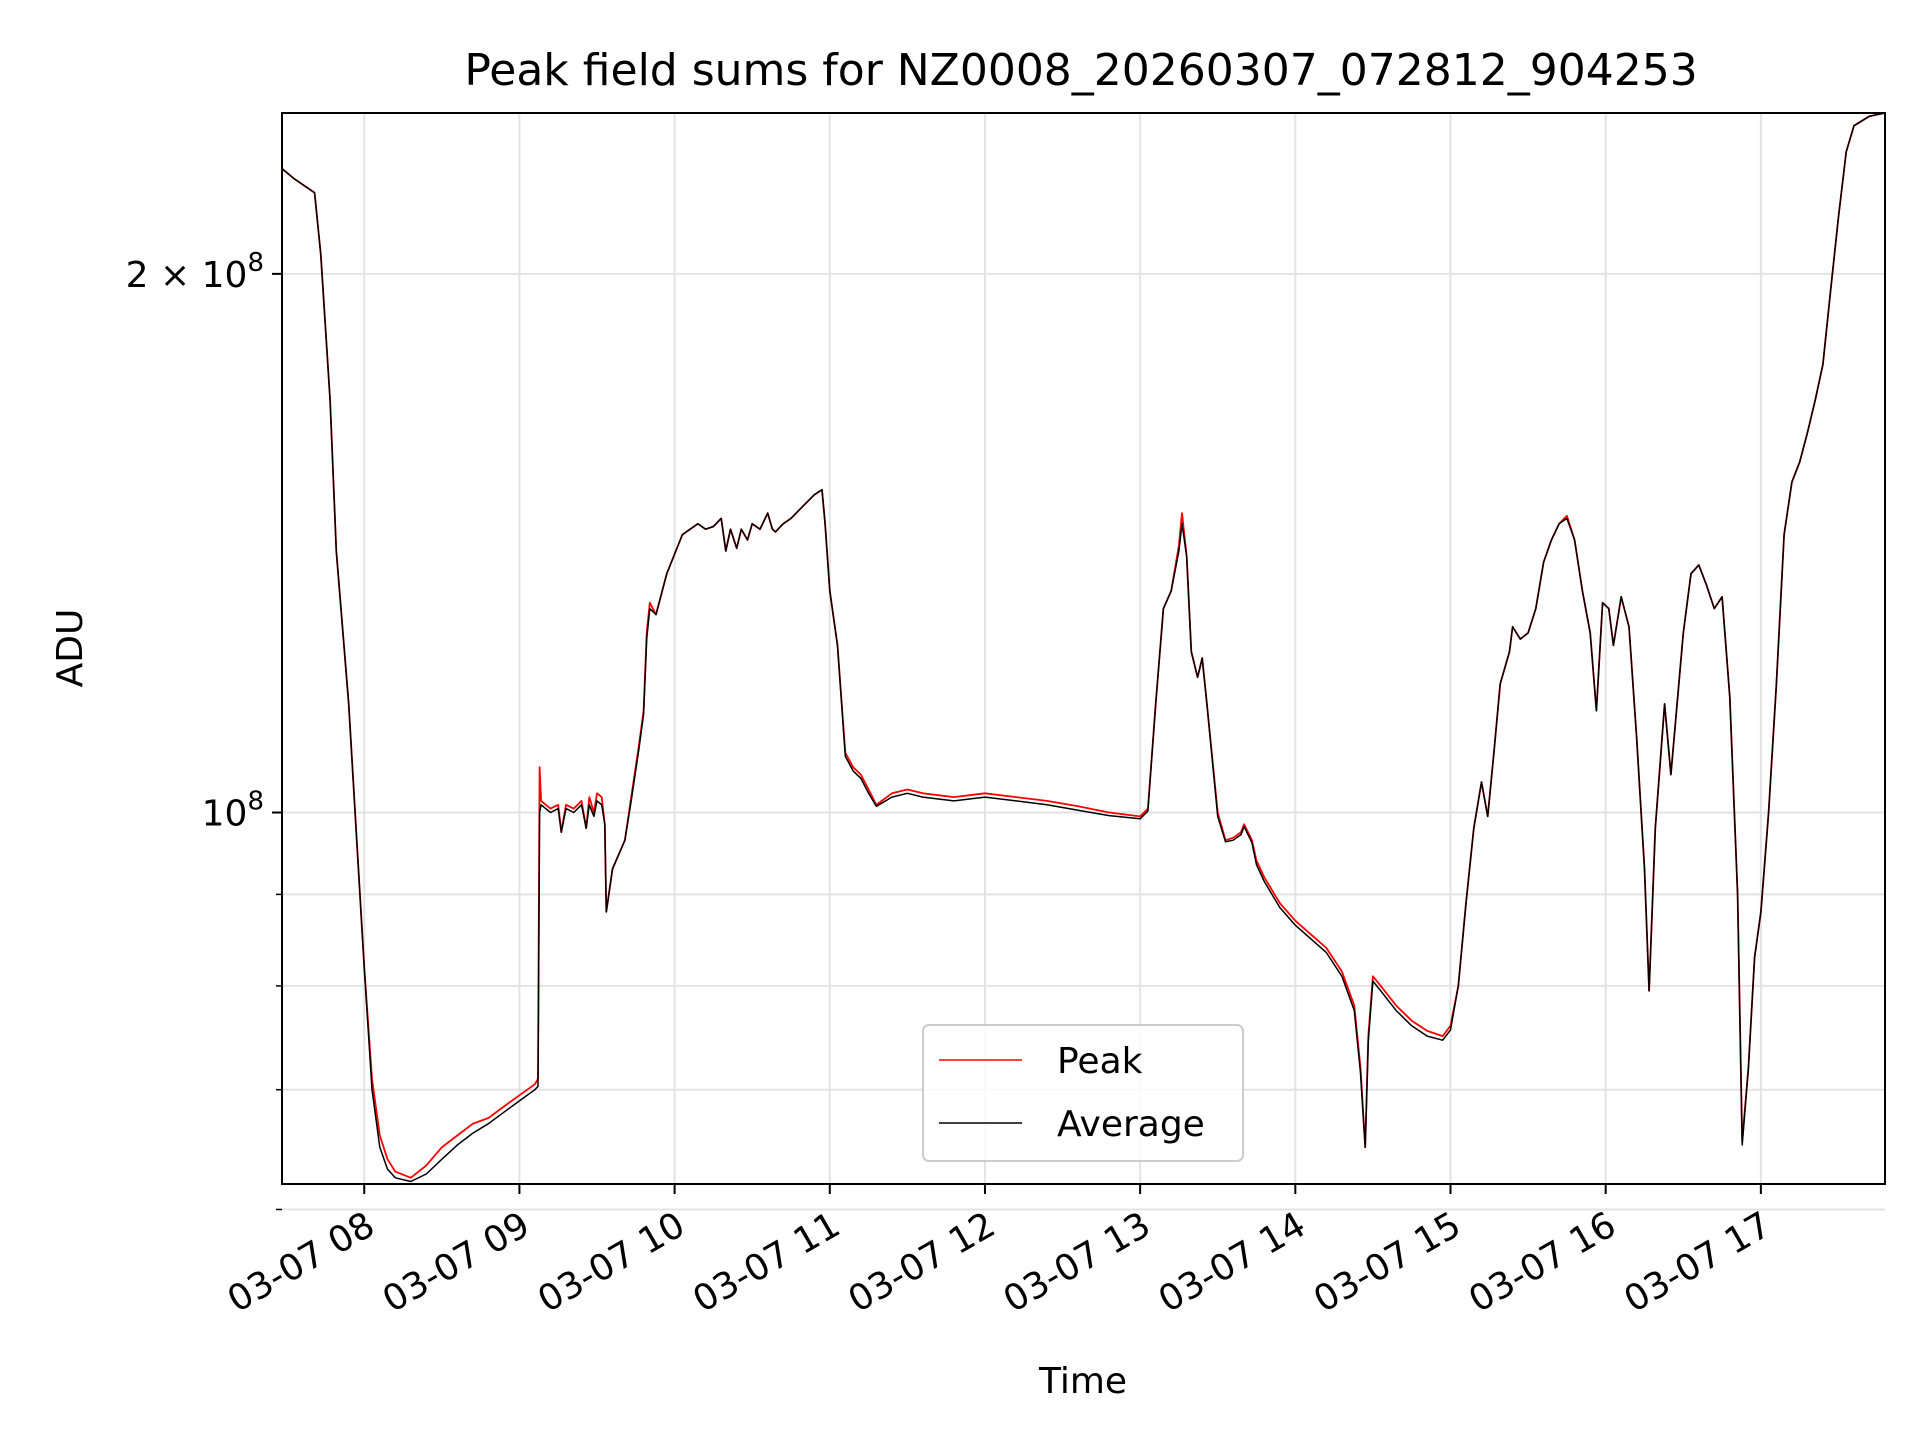  I want to click on legend-box, so click(1083, 1093).